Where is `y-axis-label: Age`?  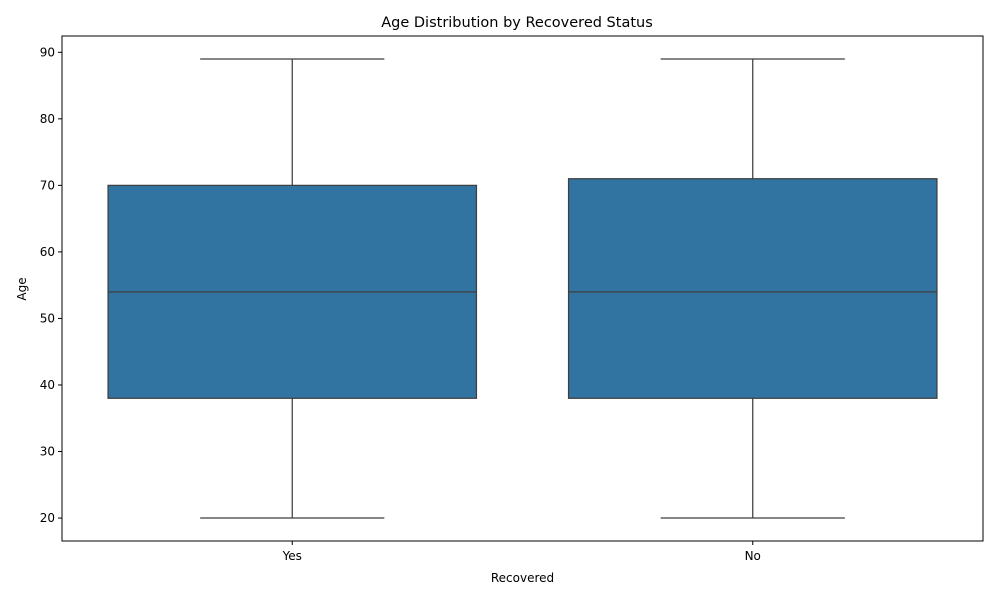 y-axis-label: Age is located at coordinates (22, 288).